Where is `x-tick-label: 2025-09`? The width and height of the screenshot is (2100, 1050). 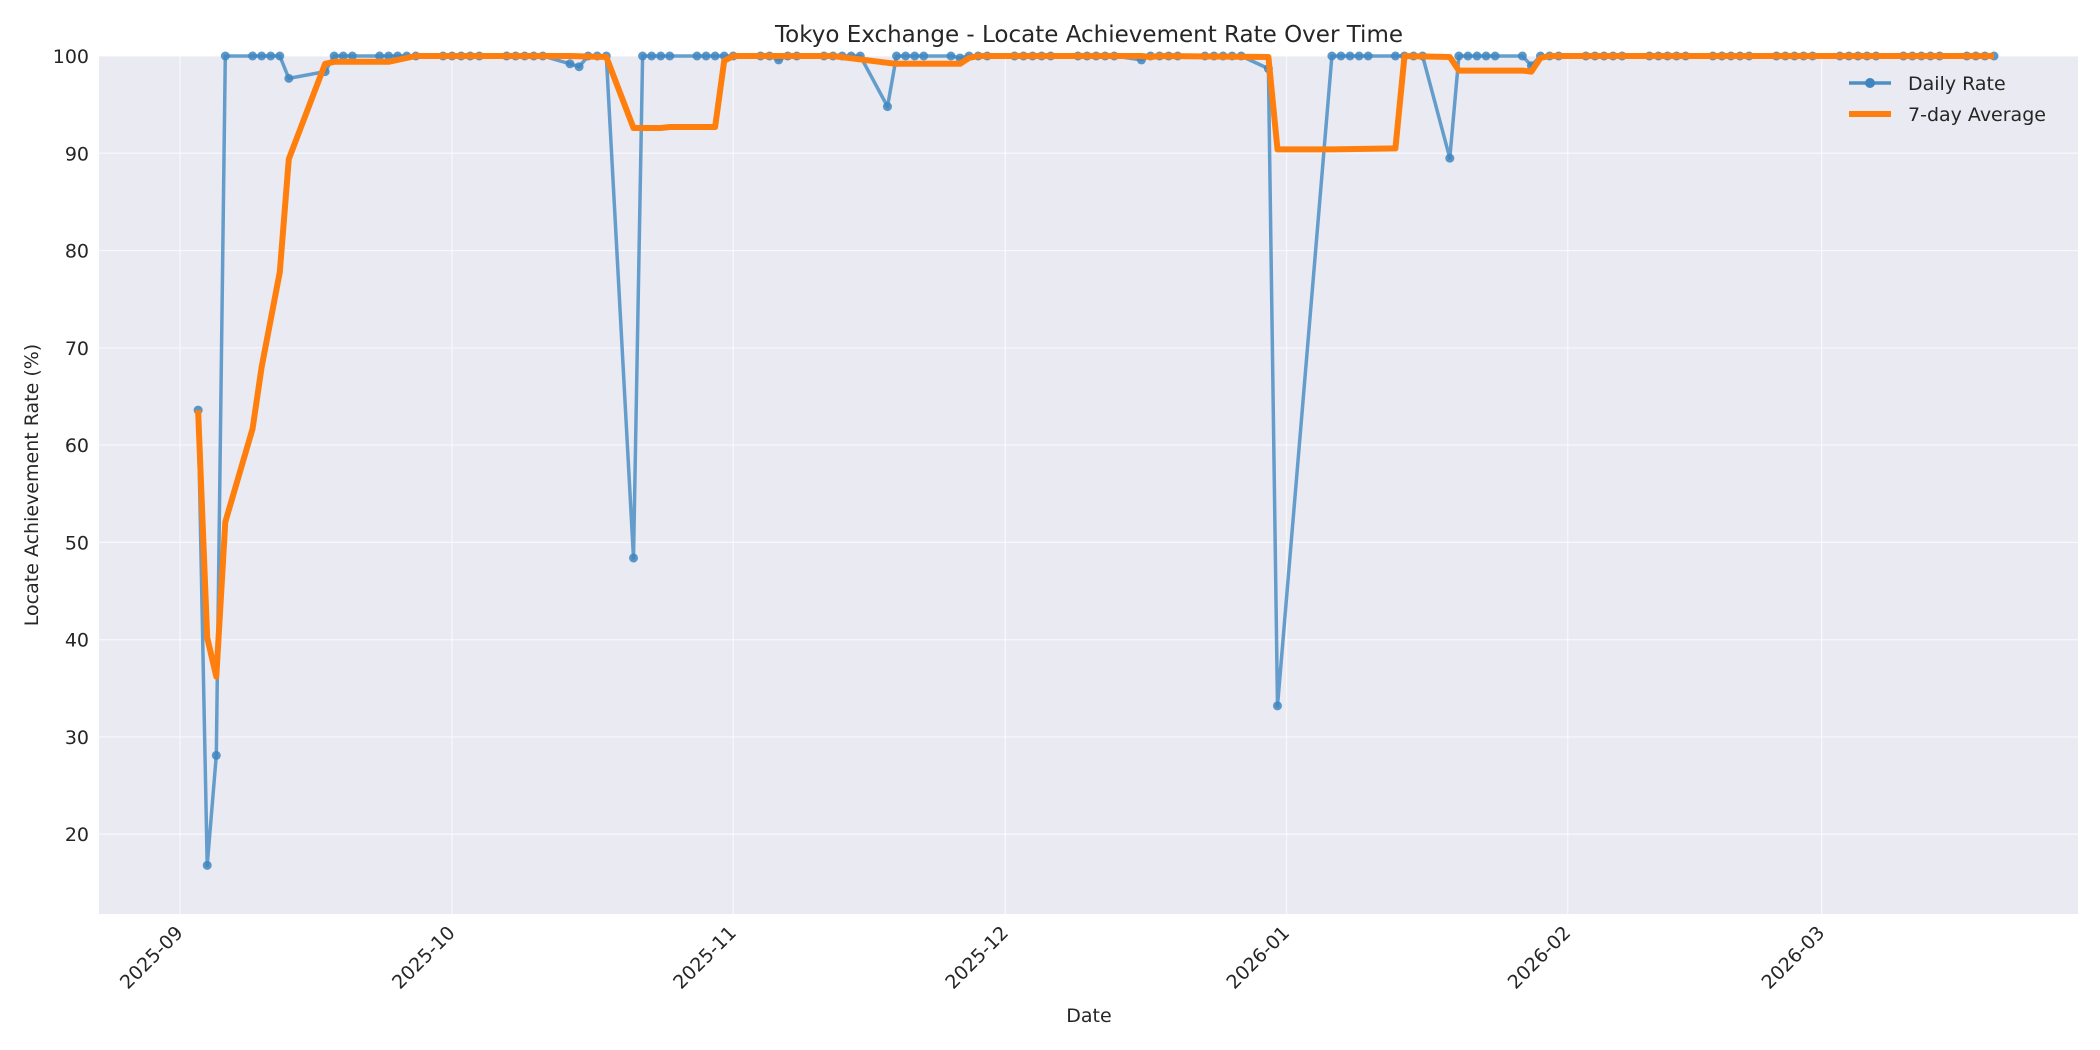
x-tick-label: 2025-09 is located at coordinates (152, 958).